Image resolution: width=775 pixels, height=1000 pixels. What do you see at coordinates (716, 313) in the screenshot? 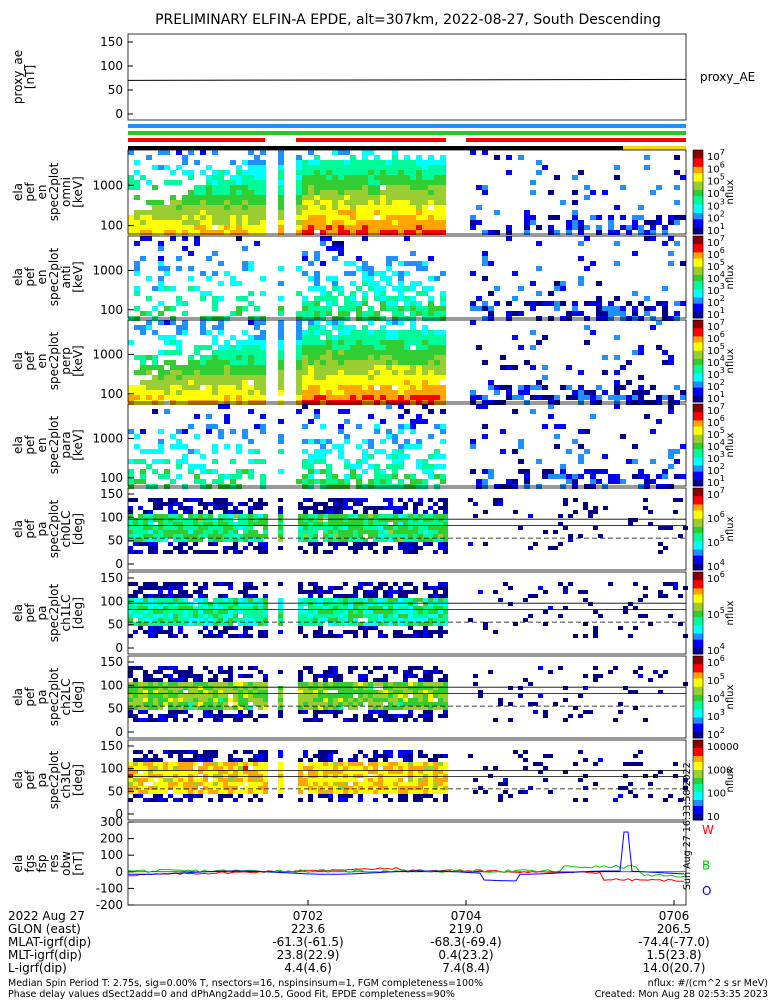
I see `colorbar-tick-label: 101` at bounding box center [716, 313].